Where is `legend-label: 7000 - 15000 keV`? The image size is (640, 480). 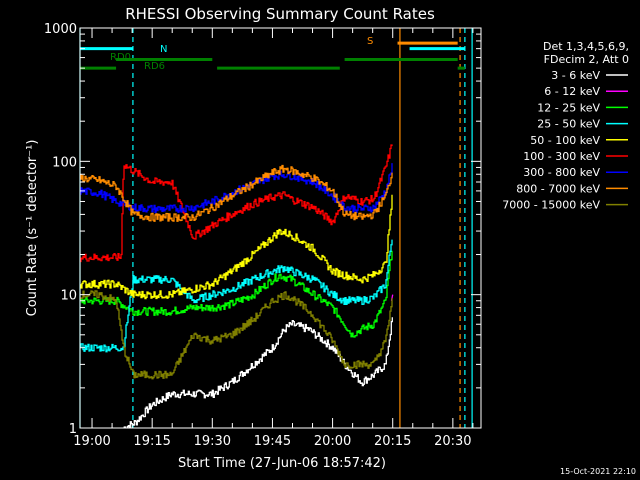
legend-label: 7000 - 15000 keV is located at coordinates (551, 205).